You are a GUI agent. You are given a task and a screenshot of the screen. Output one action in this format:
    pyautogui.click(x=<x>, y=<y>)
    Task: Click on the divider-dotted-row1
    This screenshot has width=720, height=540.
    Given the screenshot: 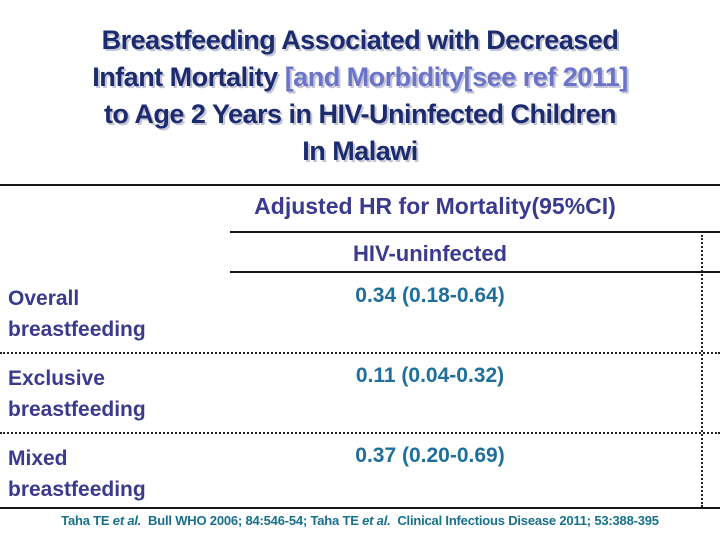 What is the action you would take?
    pyautogui.click(x=360, y=353)
    